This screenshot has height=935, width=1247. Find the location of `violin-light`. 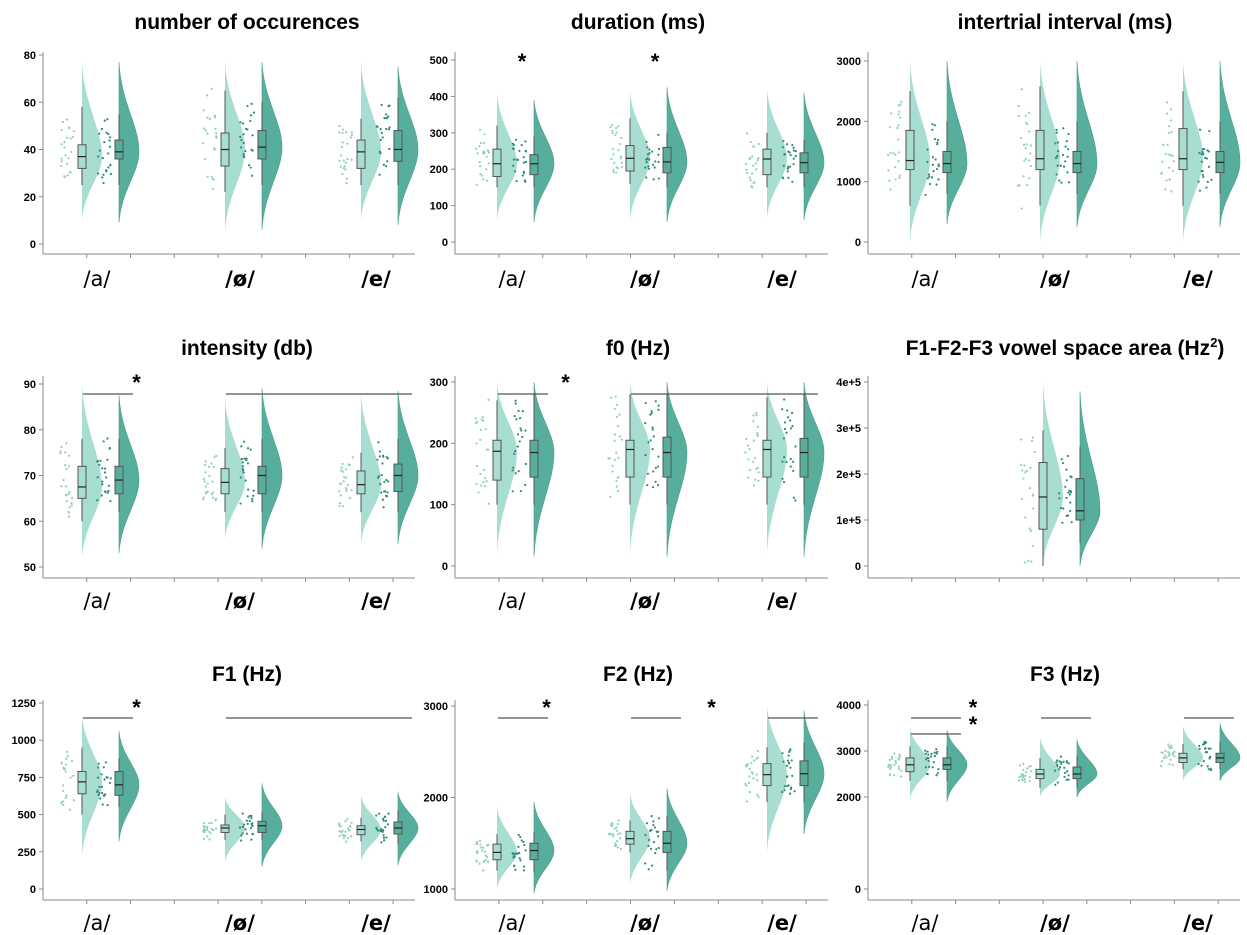

violin-light is located at coordinates (640, 838).